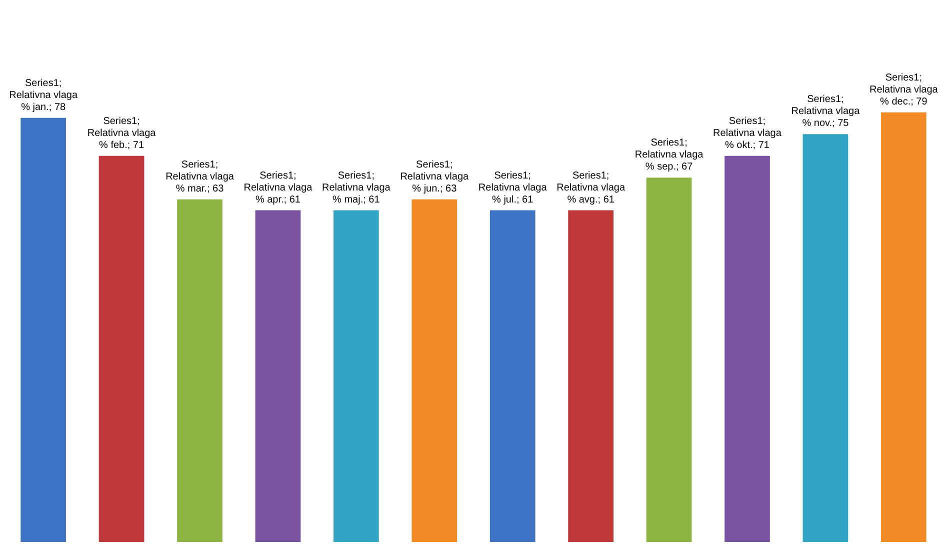 This screenshot has height=547, width=947. I want to click on data-label: Series1; Relativna vlaga % apr.; 61, so click(278, 188).